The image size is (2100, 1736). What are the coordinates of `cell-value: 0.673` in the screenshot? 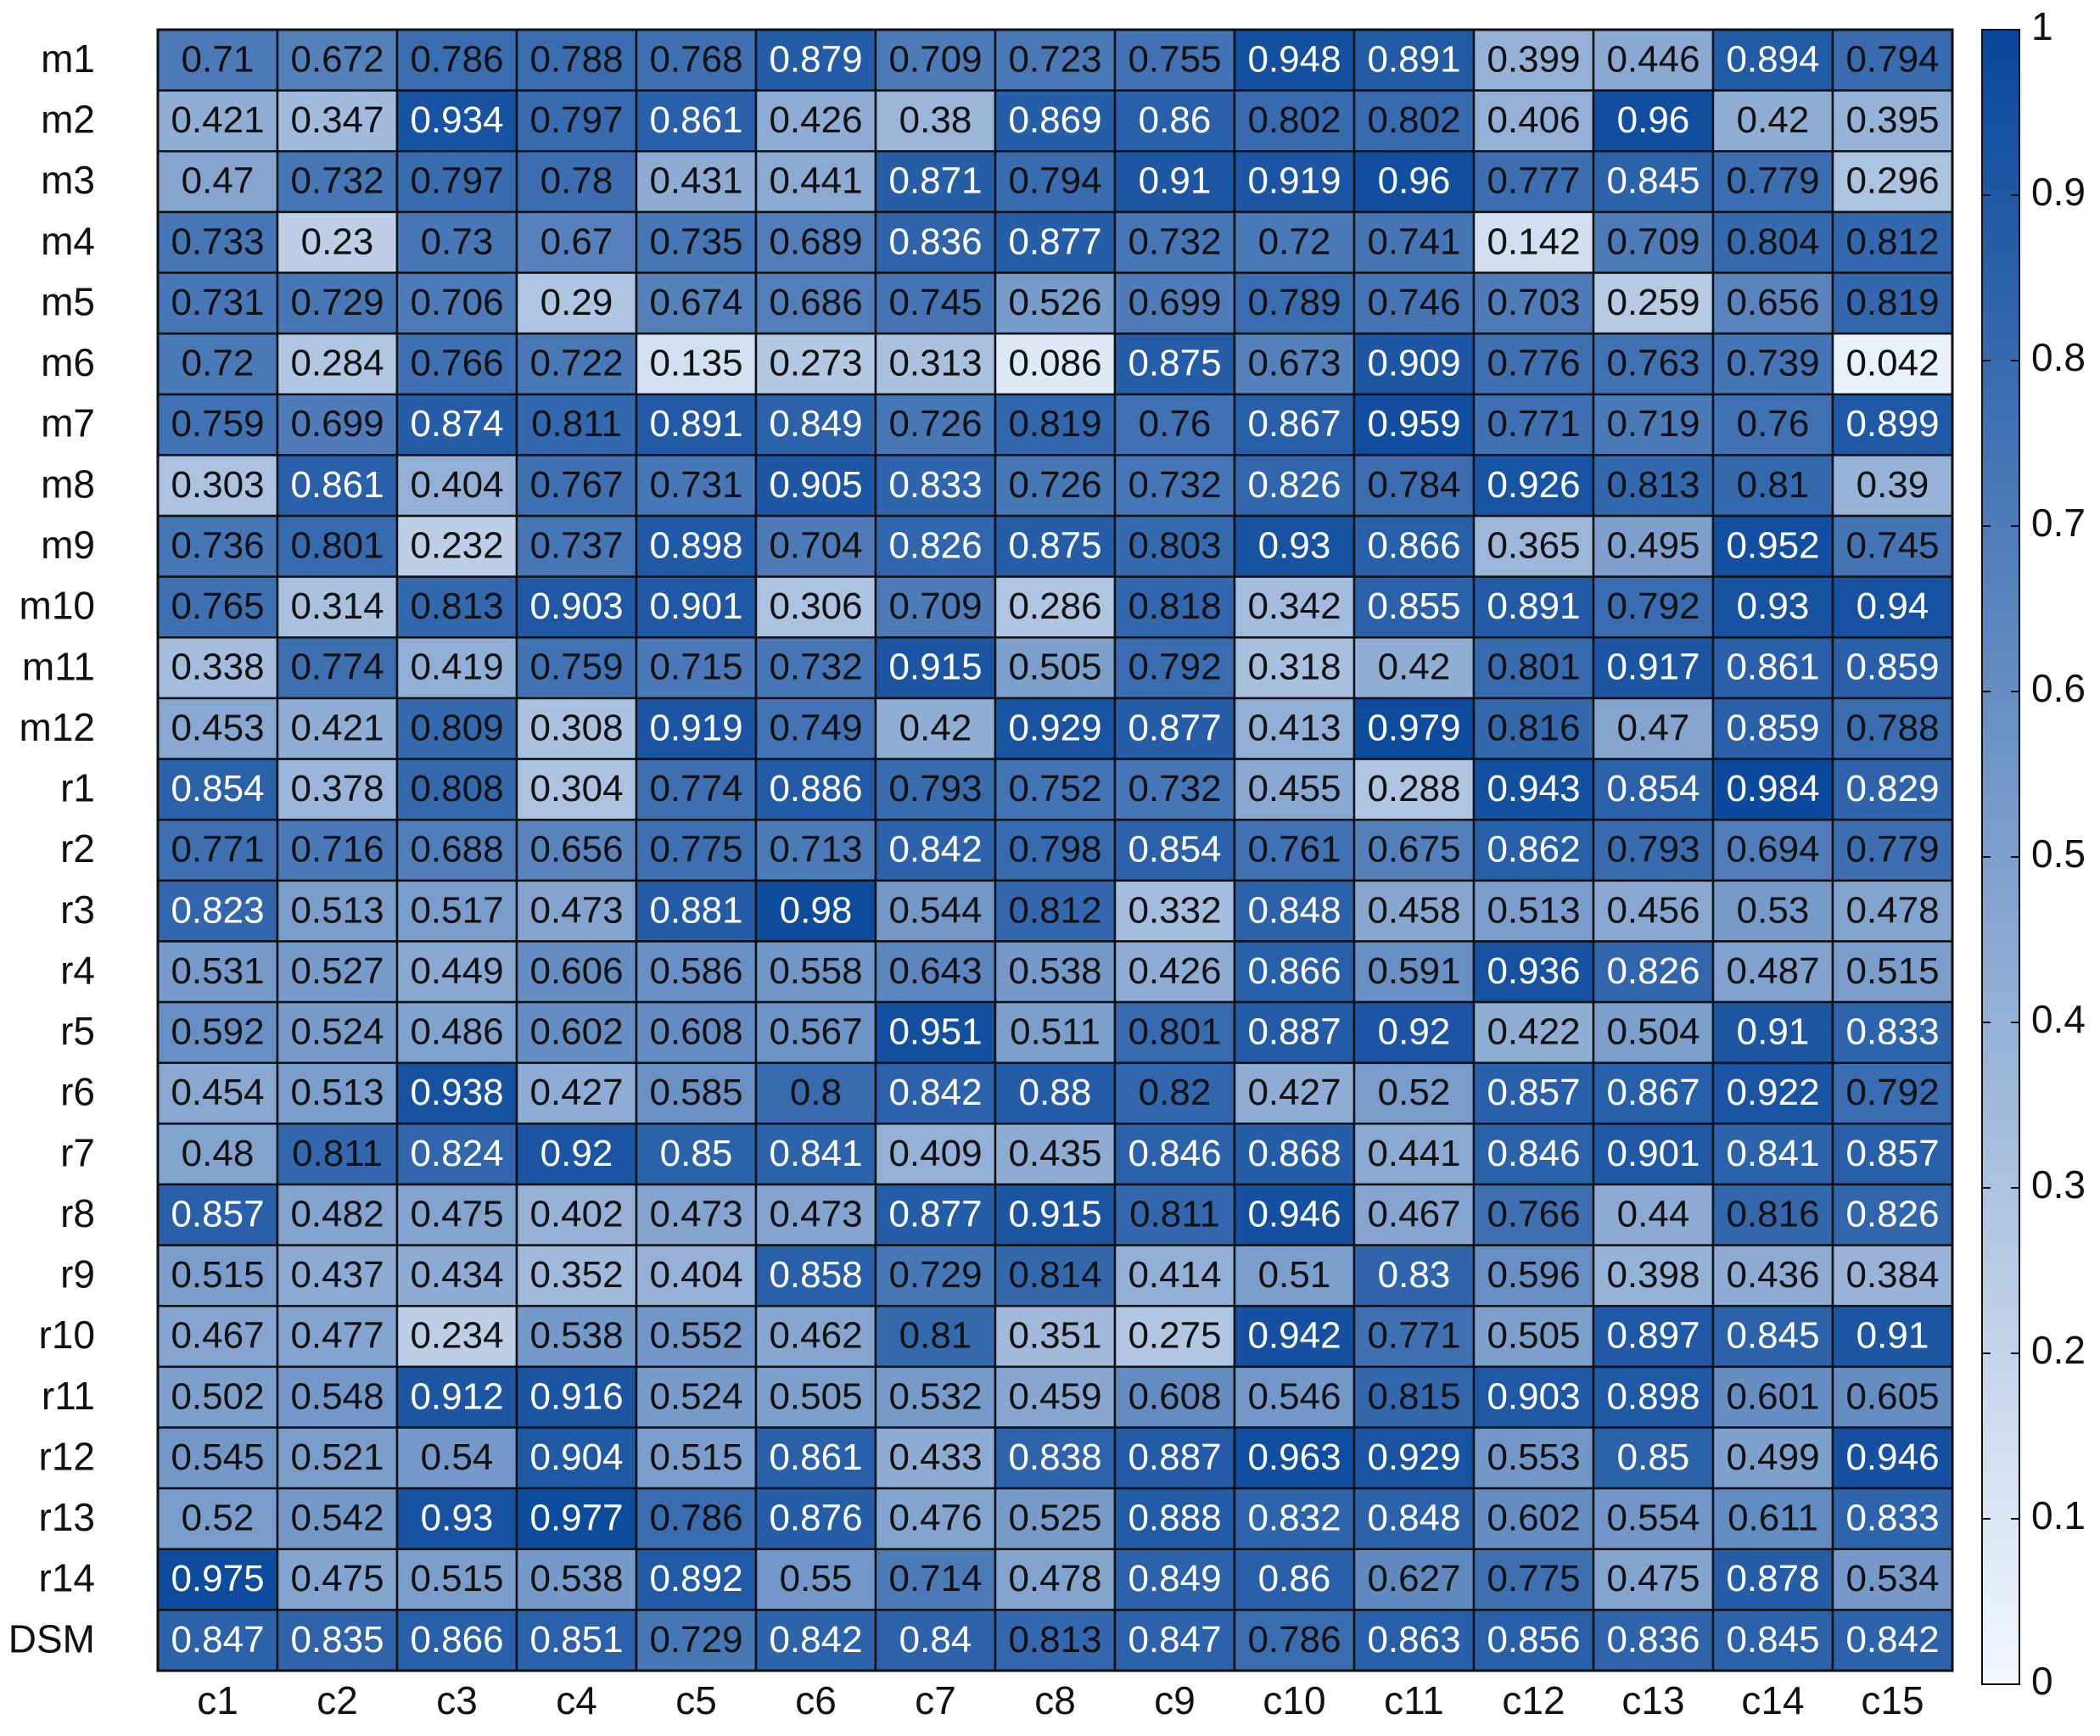 It's located at (1294, 363).